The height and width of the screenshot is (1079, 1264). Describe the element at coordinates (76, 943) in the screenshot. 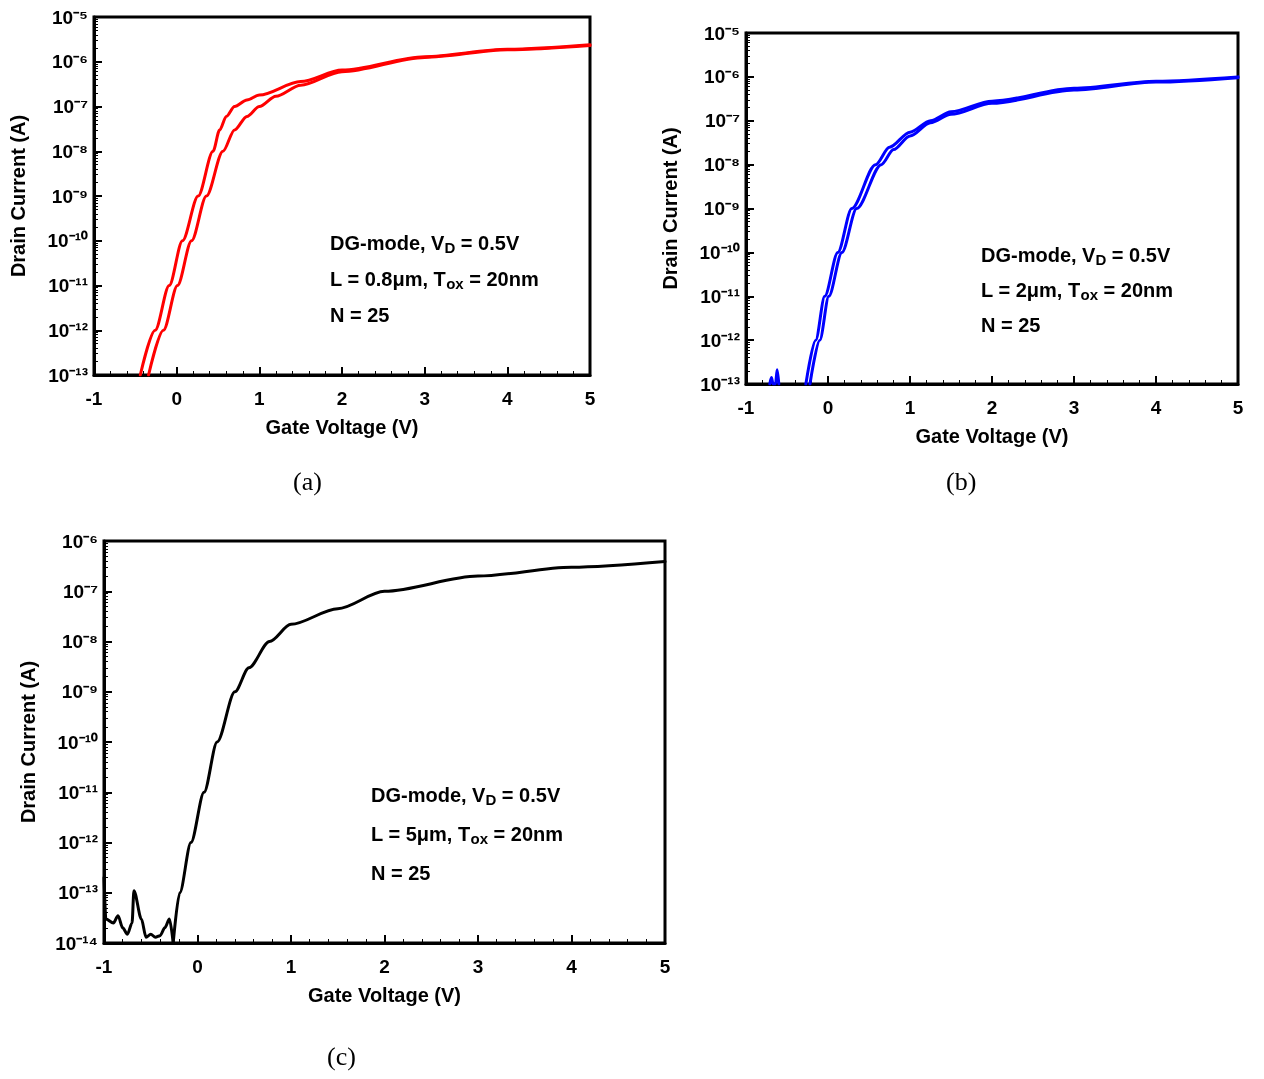

I see `y-tick-label: 10⁻¹⁴` at that location.